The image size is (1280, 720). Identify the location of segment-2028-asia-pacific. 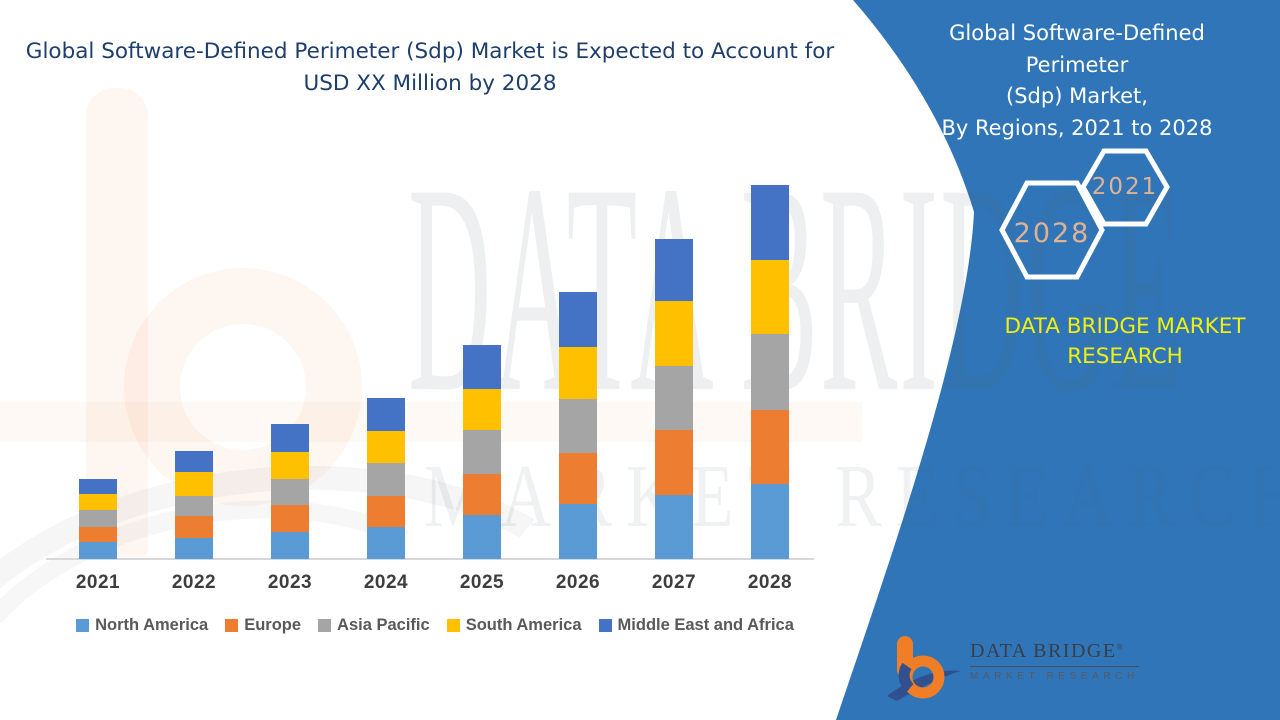
(770, 372).